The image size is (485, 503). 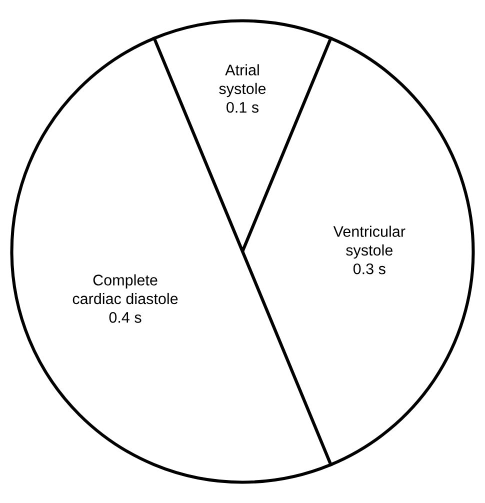 I want to click on slice-label: Complete cardiac diastole, so click(x=125, y=289).